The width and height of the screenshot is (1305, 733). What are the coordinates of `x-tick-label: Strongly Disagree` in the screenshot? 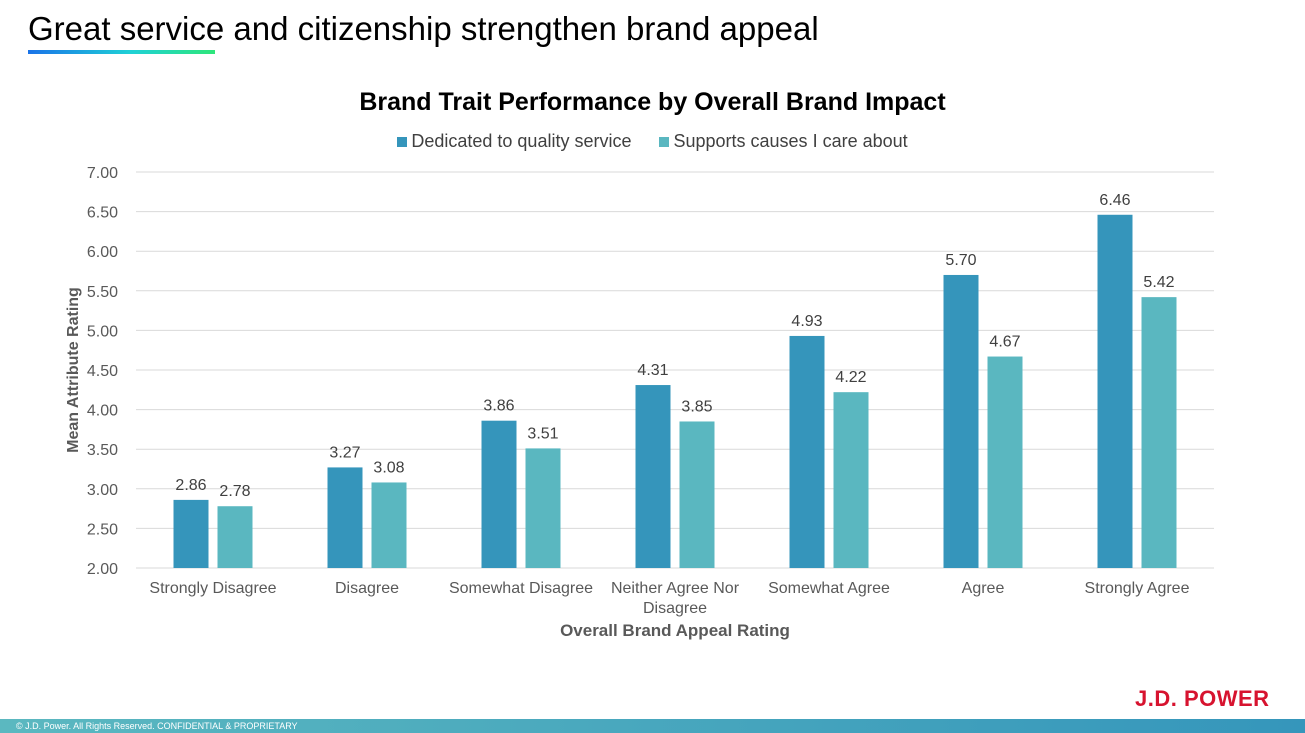 It's located at (212, 588).